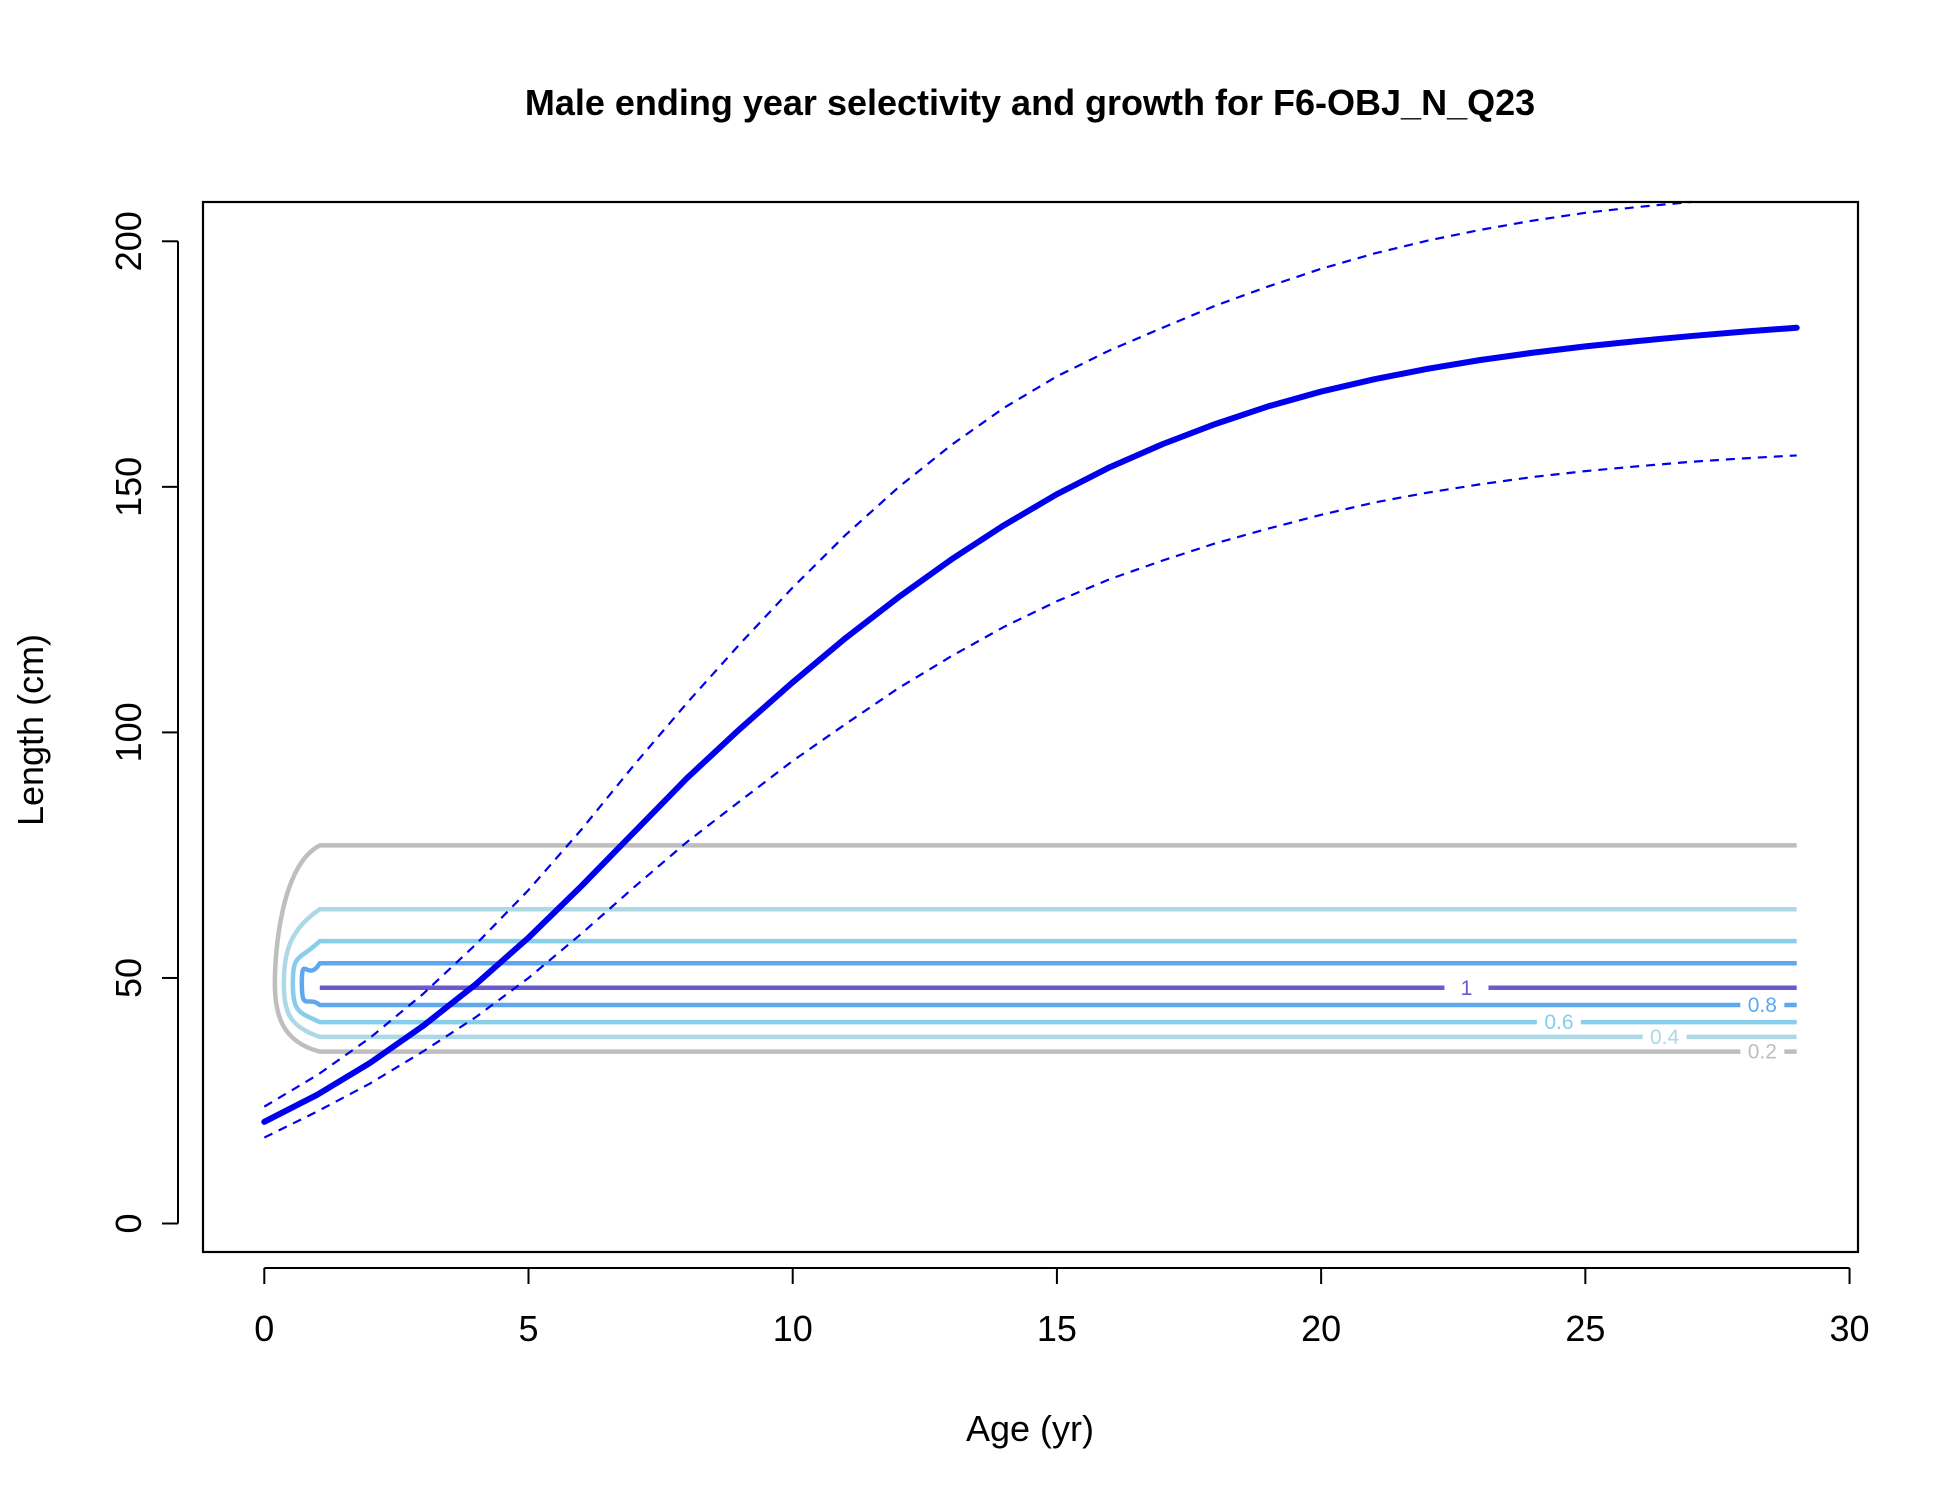 This screenshot has height=1500, width=1950. Describe the element at coordinates (1850, 1328) in the screenshot. I see `x-tick-label: 30` at that location.